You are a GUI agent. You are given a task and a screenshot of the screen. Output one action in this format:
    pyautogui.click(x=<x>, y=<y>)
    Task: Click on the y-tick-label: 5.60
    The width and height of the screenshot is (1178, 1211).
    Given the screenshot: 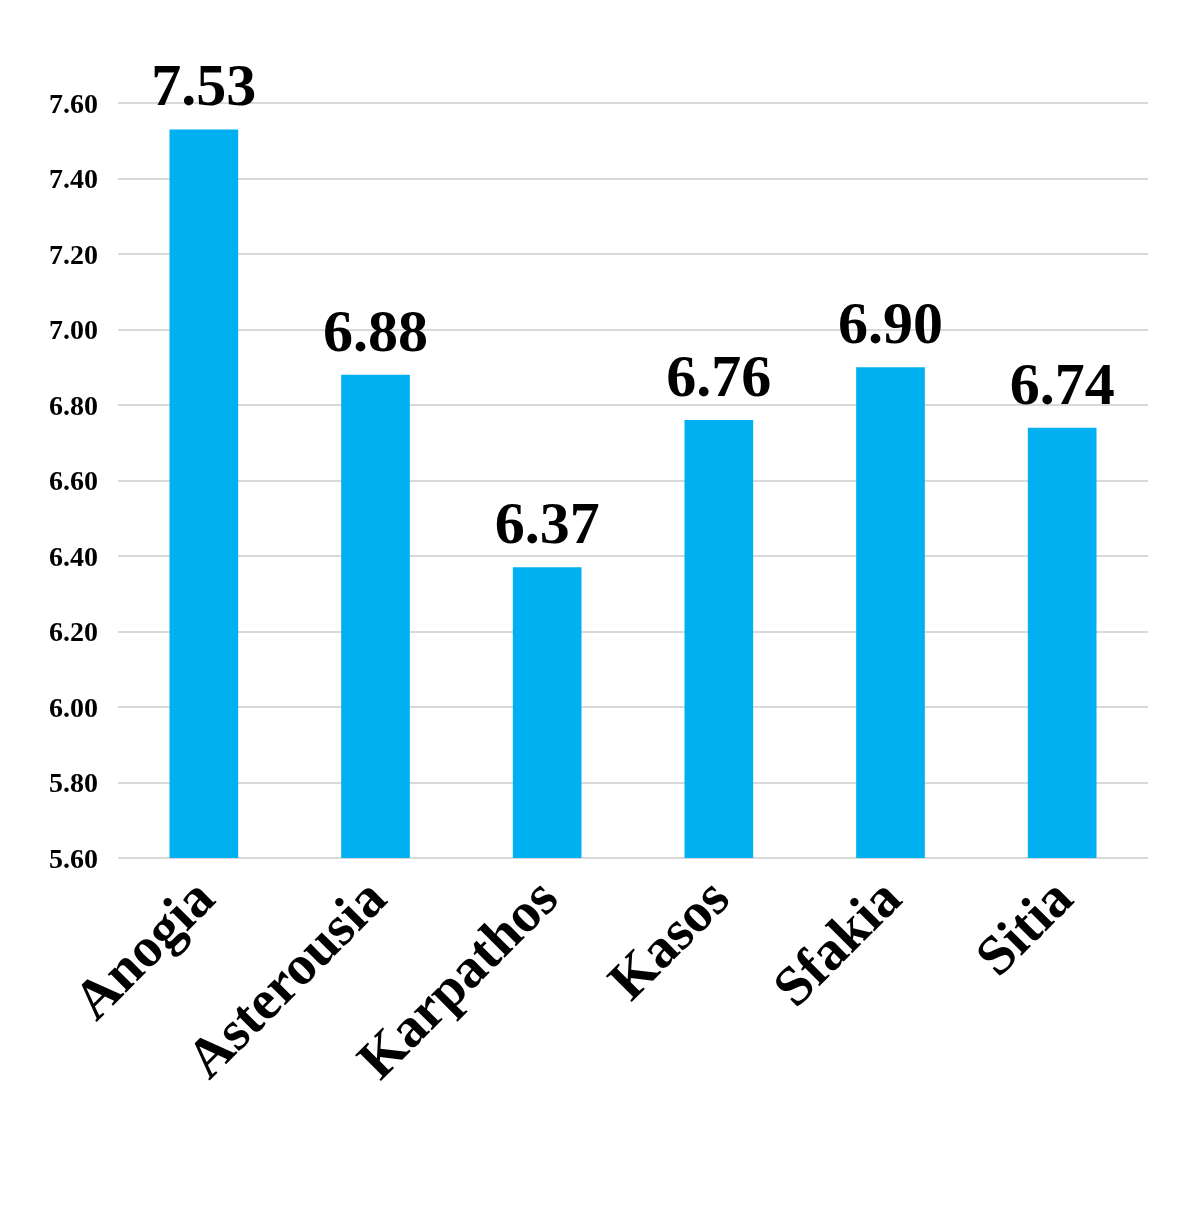 What is the action you would take?
    pyautogui.click(x=73, y=858)
    